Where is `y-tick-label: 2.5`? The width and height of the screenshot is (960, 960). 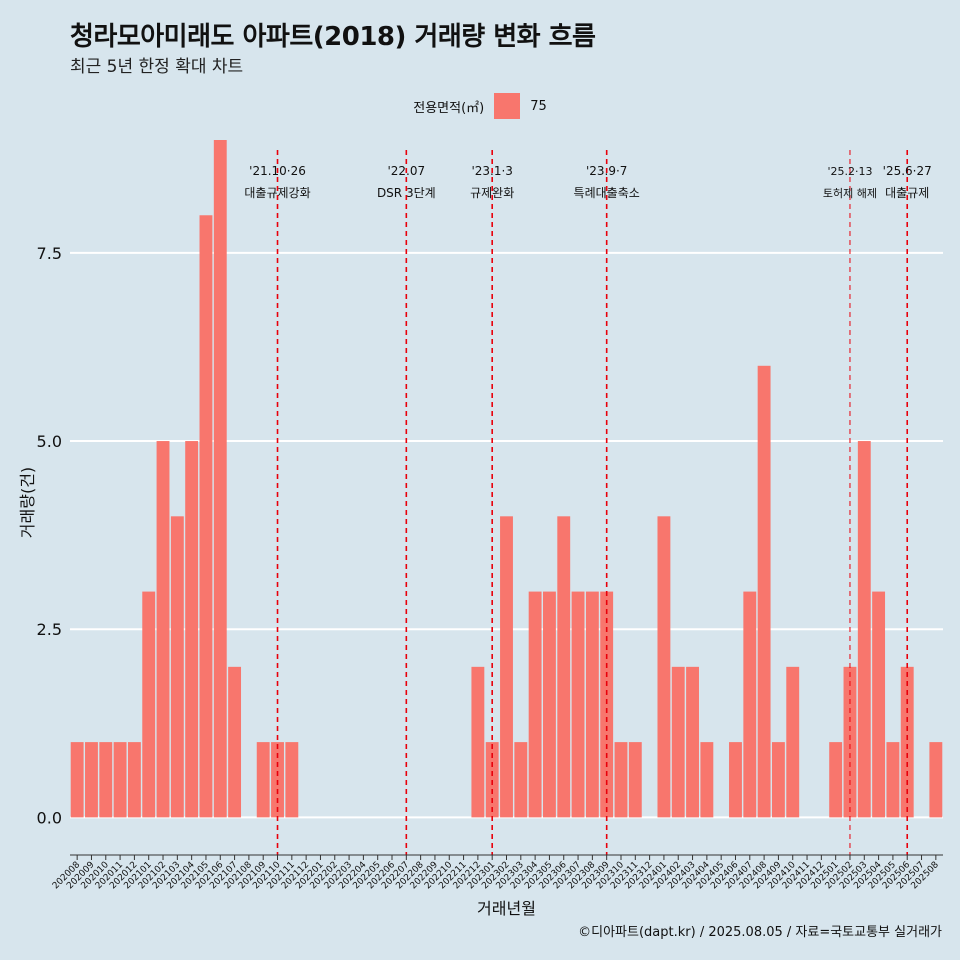 y-tick-label: 2.5 is located at coordinates (49, 629).